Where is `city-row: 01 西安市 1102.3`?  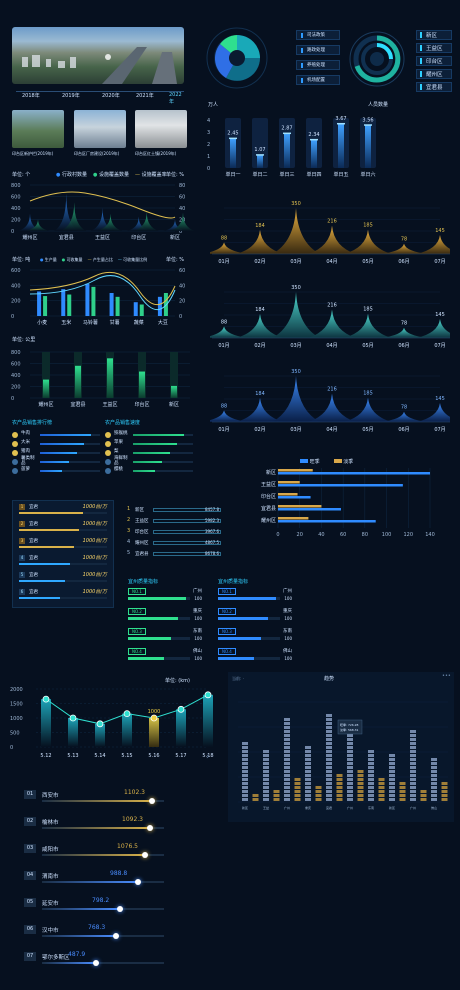 city-row: 01 西安市 1102.3 is located at coordinates (99, 799).